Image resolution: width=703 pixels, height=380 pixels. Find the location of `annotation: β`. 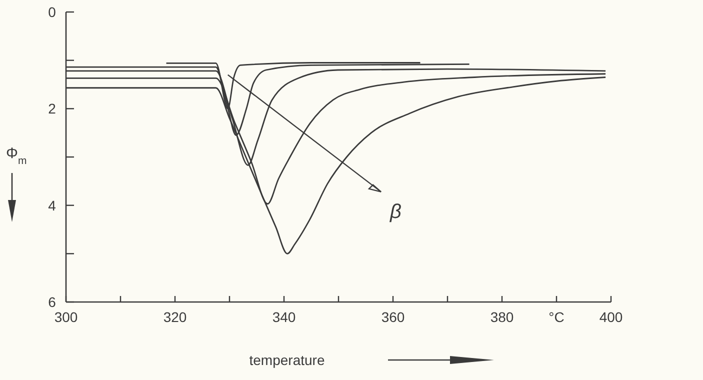

annotation: β is located at coordinates (395, 212).